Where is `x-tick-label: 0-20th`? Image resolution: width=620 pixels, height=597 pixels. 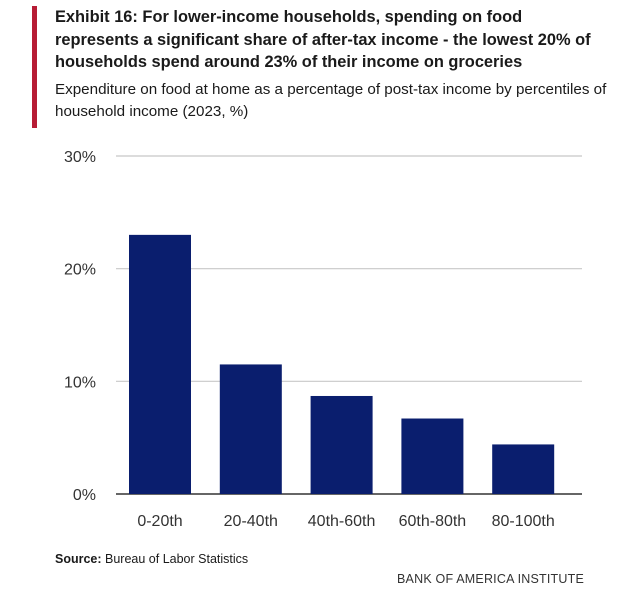
x-tick-label: 0-20th is located at coordinates (159, 521).